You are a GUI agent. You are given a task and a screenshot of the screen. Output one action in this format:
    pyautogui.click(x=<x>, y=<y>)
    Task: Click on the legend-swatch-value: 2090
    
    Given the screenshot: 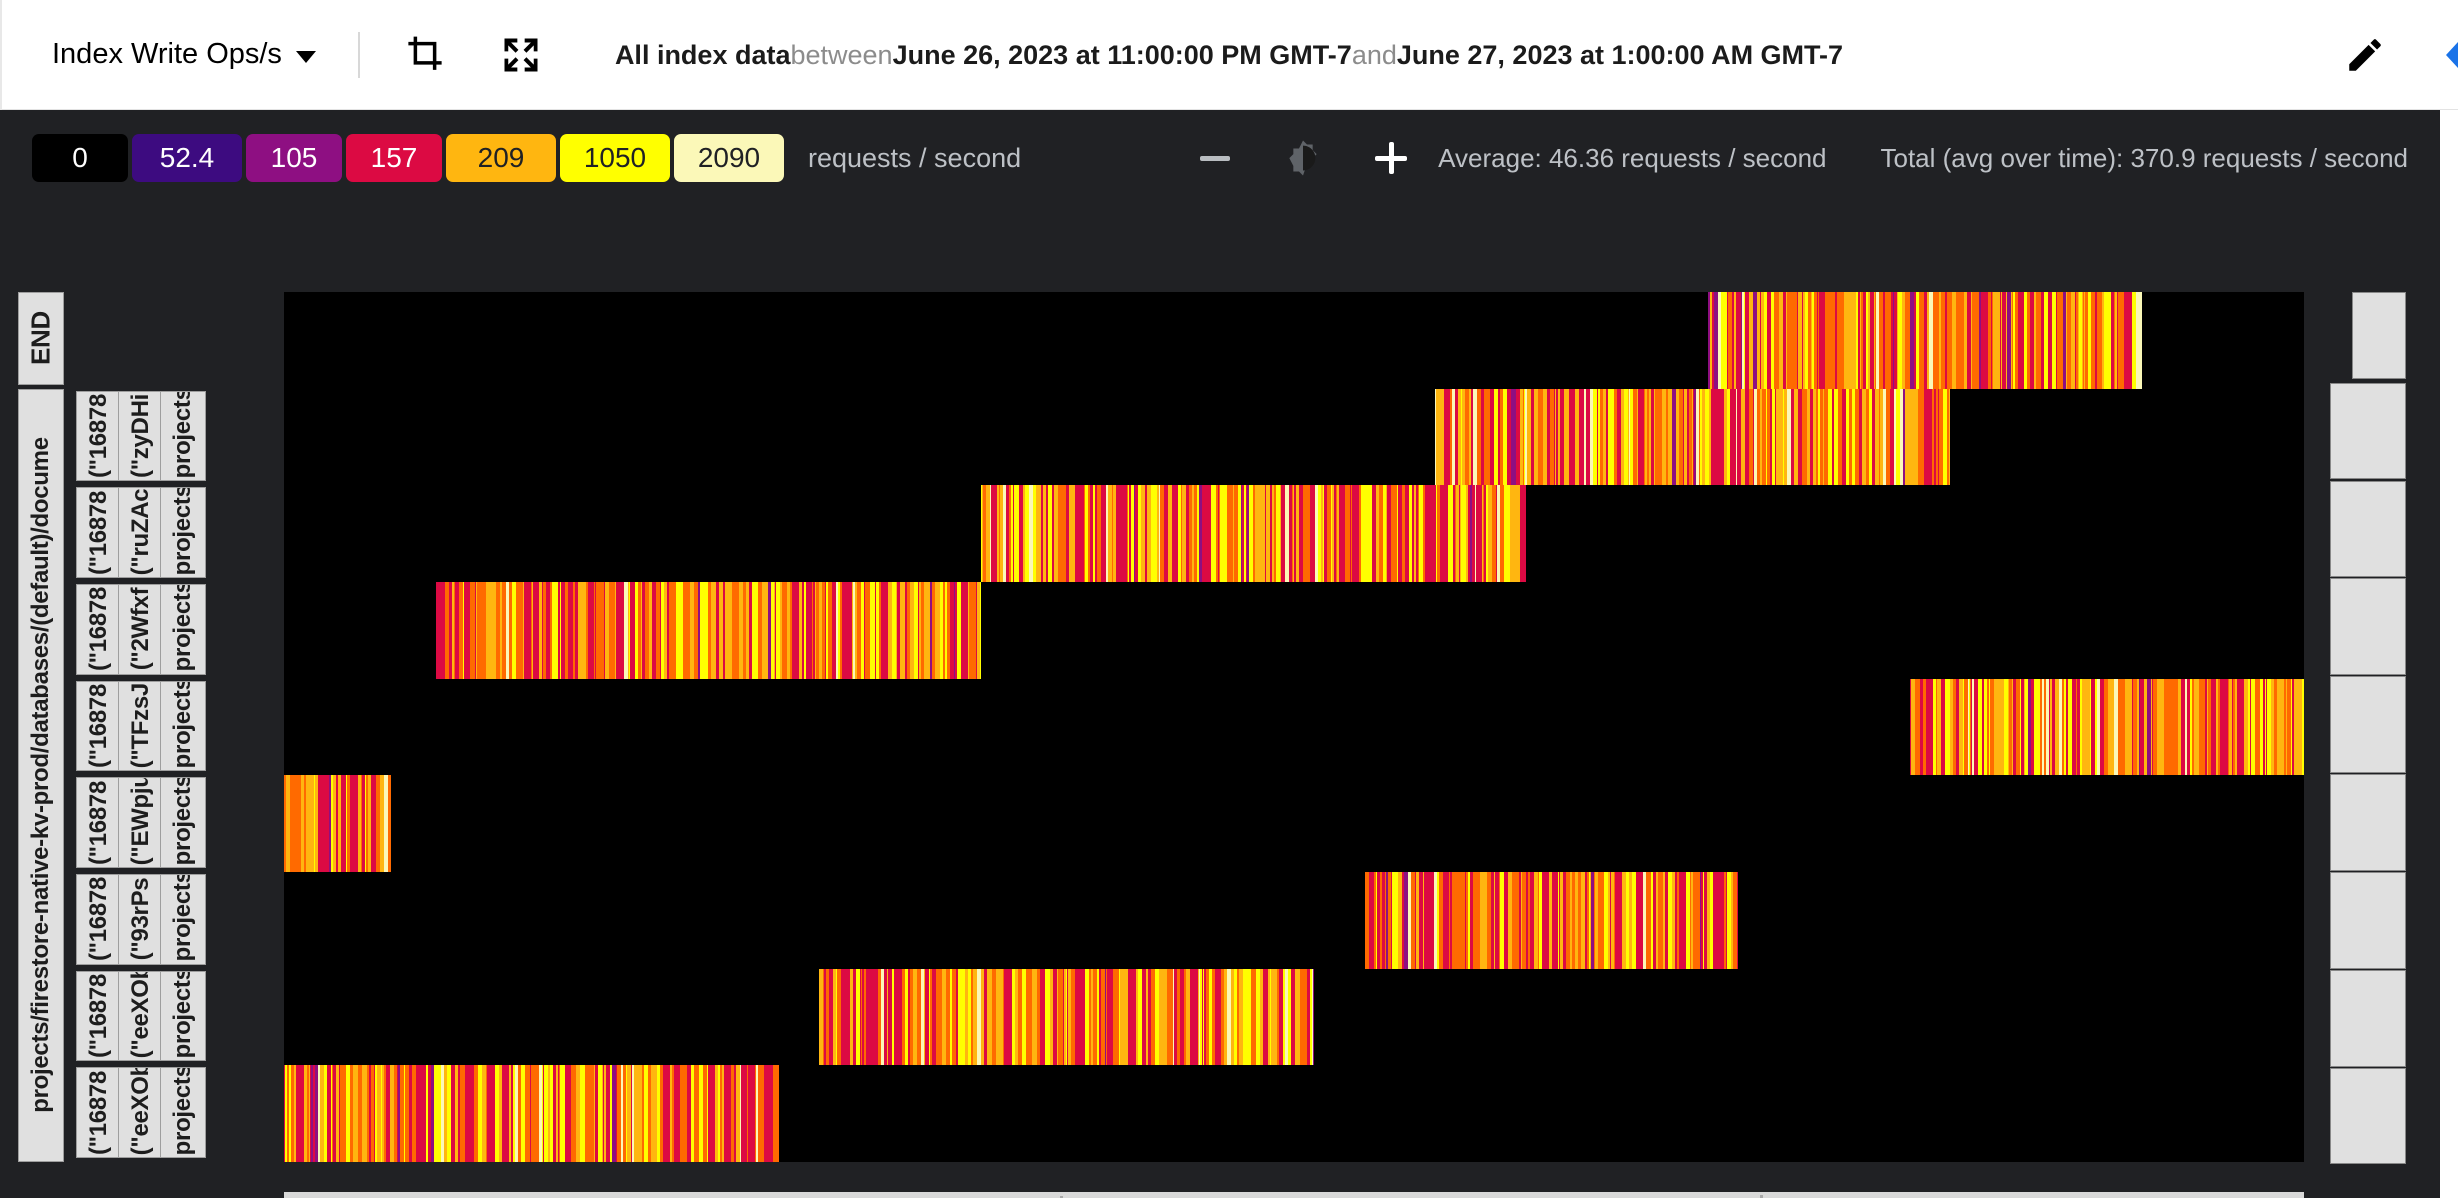 What is the action you would take?
    pyautogui.click(x=729, y=157)
    